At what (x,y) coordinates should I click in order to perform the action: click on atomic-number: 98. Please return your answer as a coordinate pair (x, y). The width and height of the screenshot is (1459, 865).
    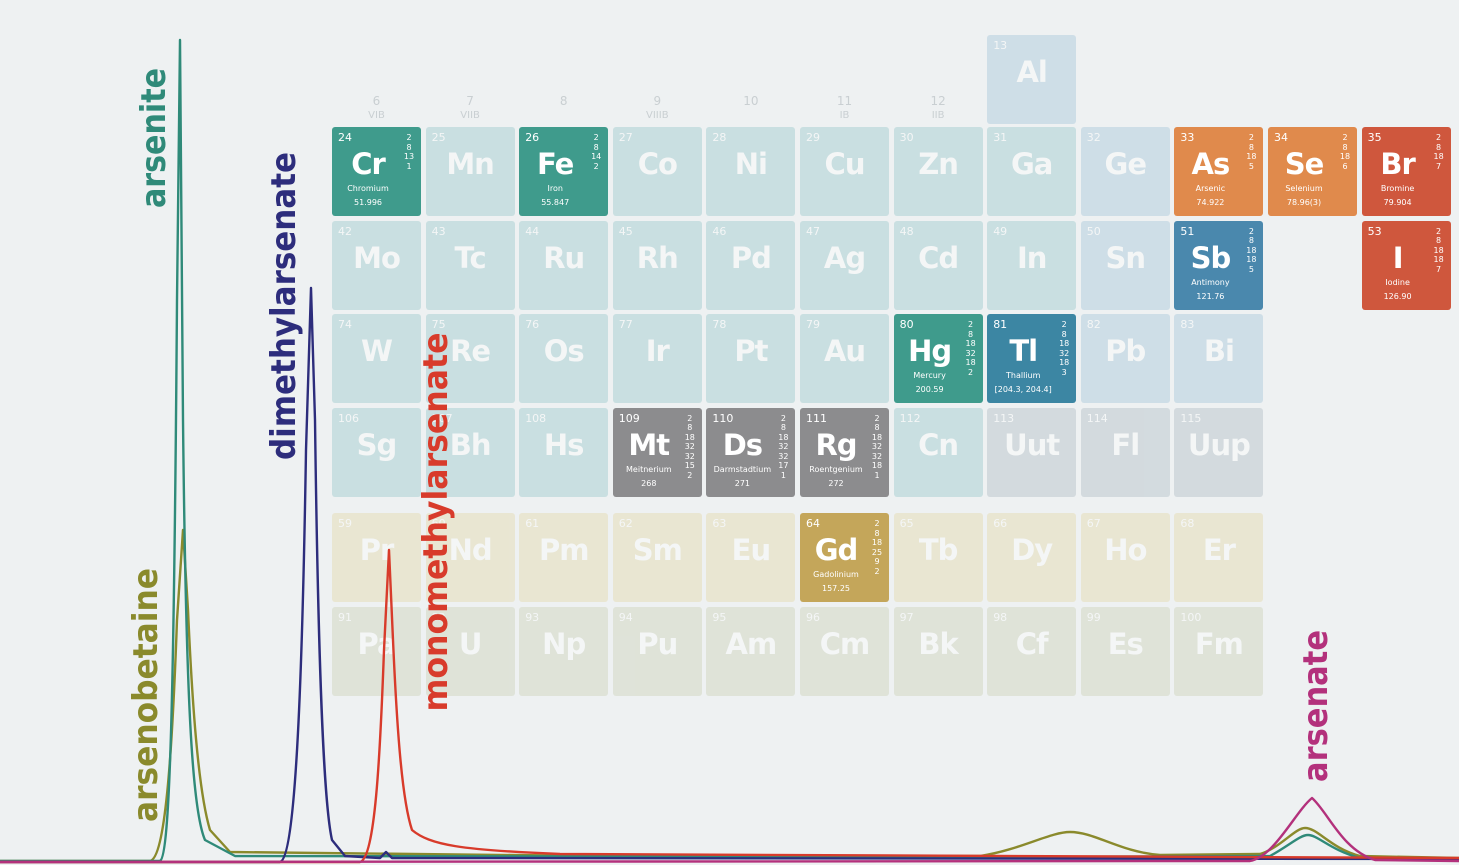
    Looking at the image, I should click on (1000, 617).